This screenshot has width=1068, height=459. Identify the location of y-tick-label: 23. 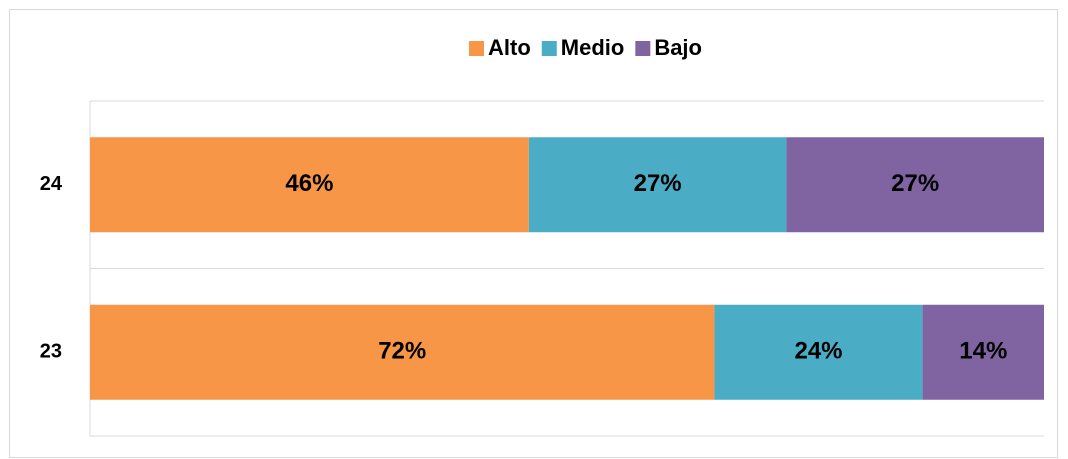
(51, 352).